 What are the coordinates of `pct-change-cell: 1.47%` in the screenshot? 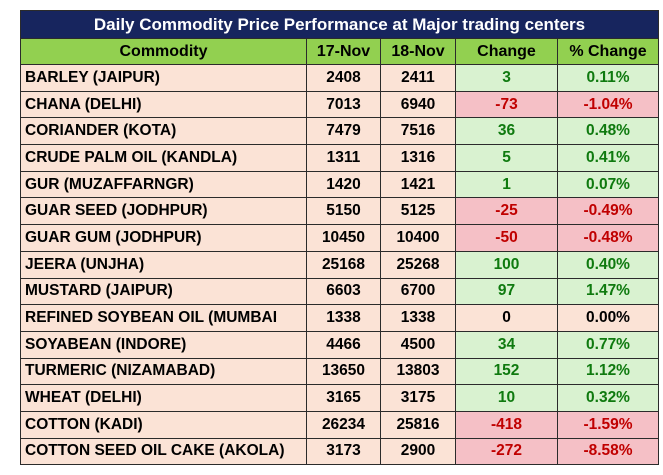 It's located at (608, 291).